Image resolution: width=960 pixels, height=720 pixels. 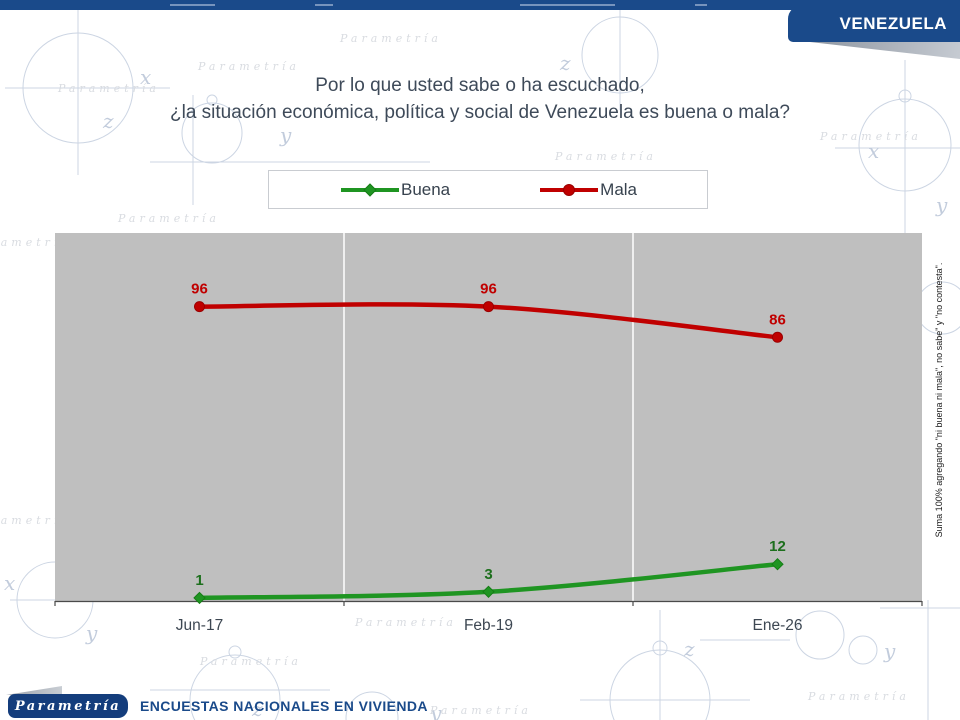 What do you see at coordinates (488, 189) in the screenshot?
I see `chart-legend: Buena Mala` at bounding box center [488, 189].